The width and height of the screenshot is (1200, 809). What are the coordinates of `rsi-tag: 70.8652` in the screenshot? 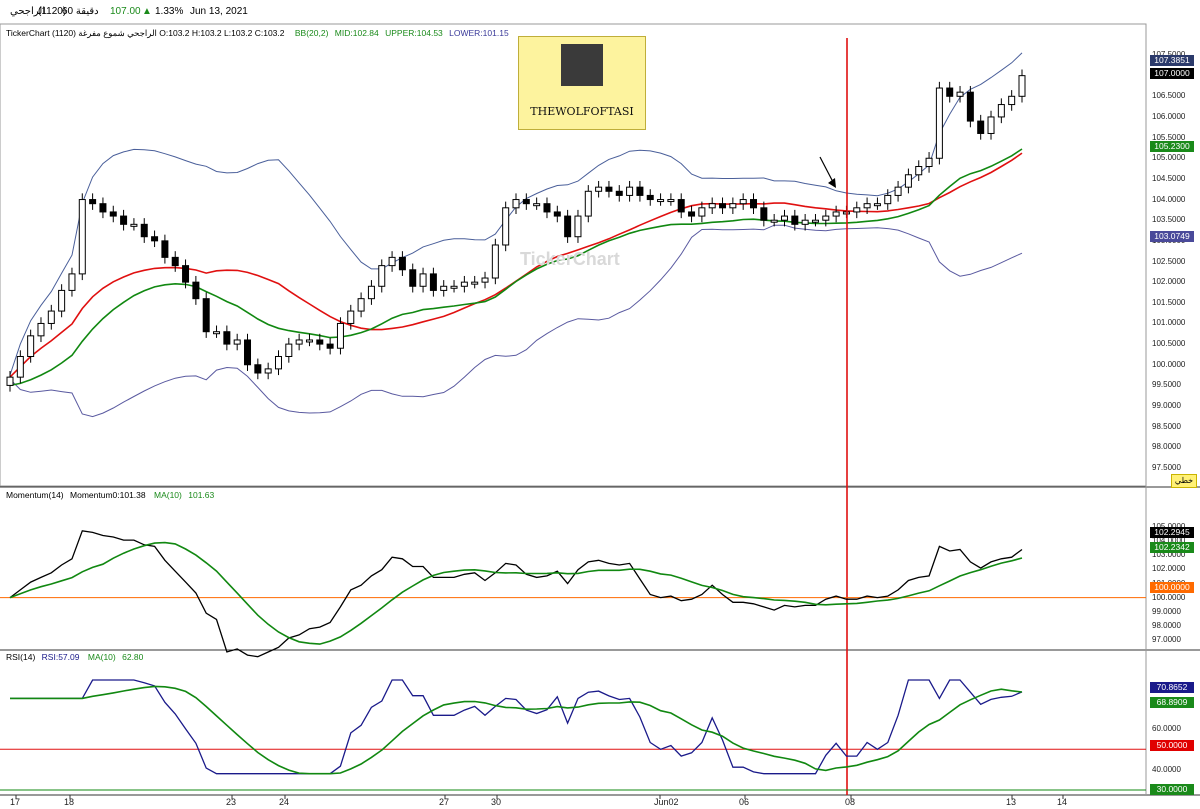 It's located at (1172, 687).